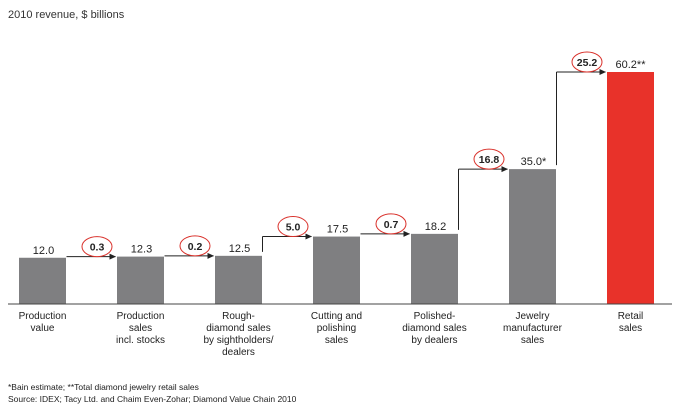 The height and width of the screenshot is (413, 680). I want to click on increment-label-6: 25.2, so click(587, 63).